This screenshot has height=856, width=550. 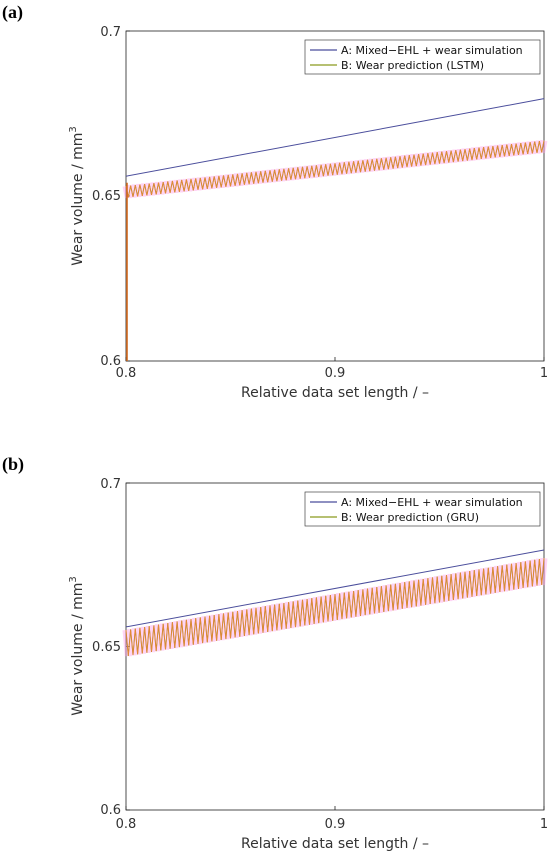 What do you see at coordinates (544, 373) in the screenshot?
I see `x-tick-a-2: 1` at bounding box center [544, 373].